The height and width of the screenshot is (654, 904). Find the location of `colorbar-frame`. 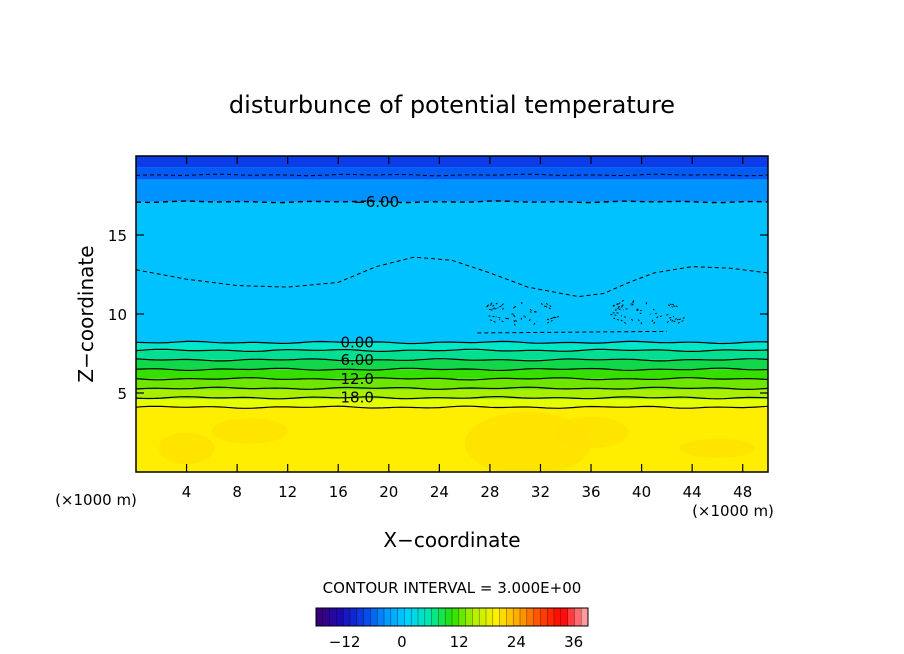

colorbar-frame is located at coordinates (452, 617).